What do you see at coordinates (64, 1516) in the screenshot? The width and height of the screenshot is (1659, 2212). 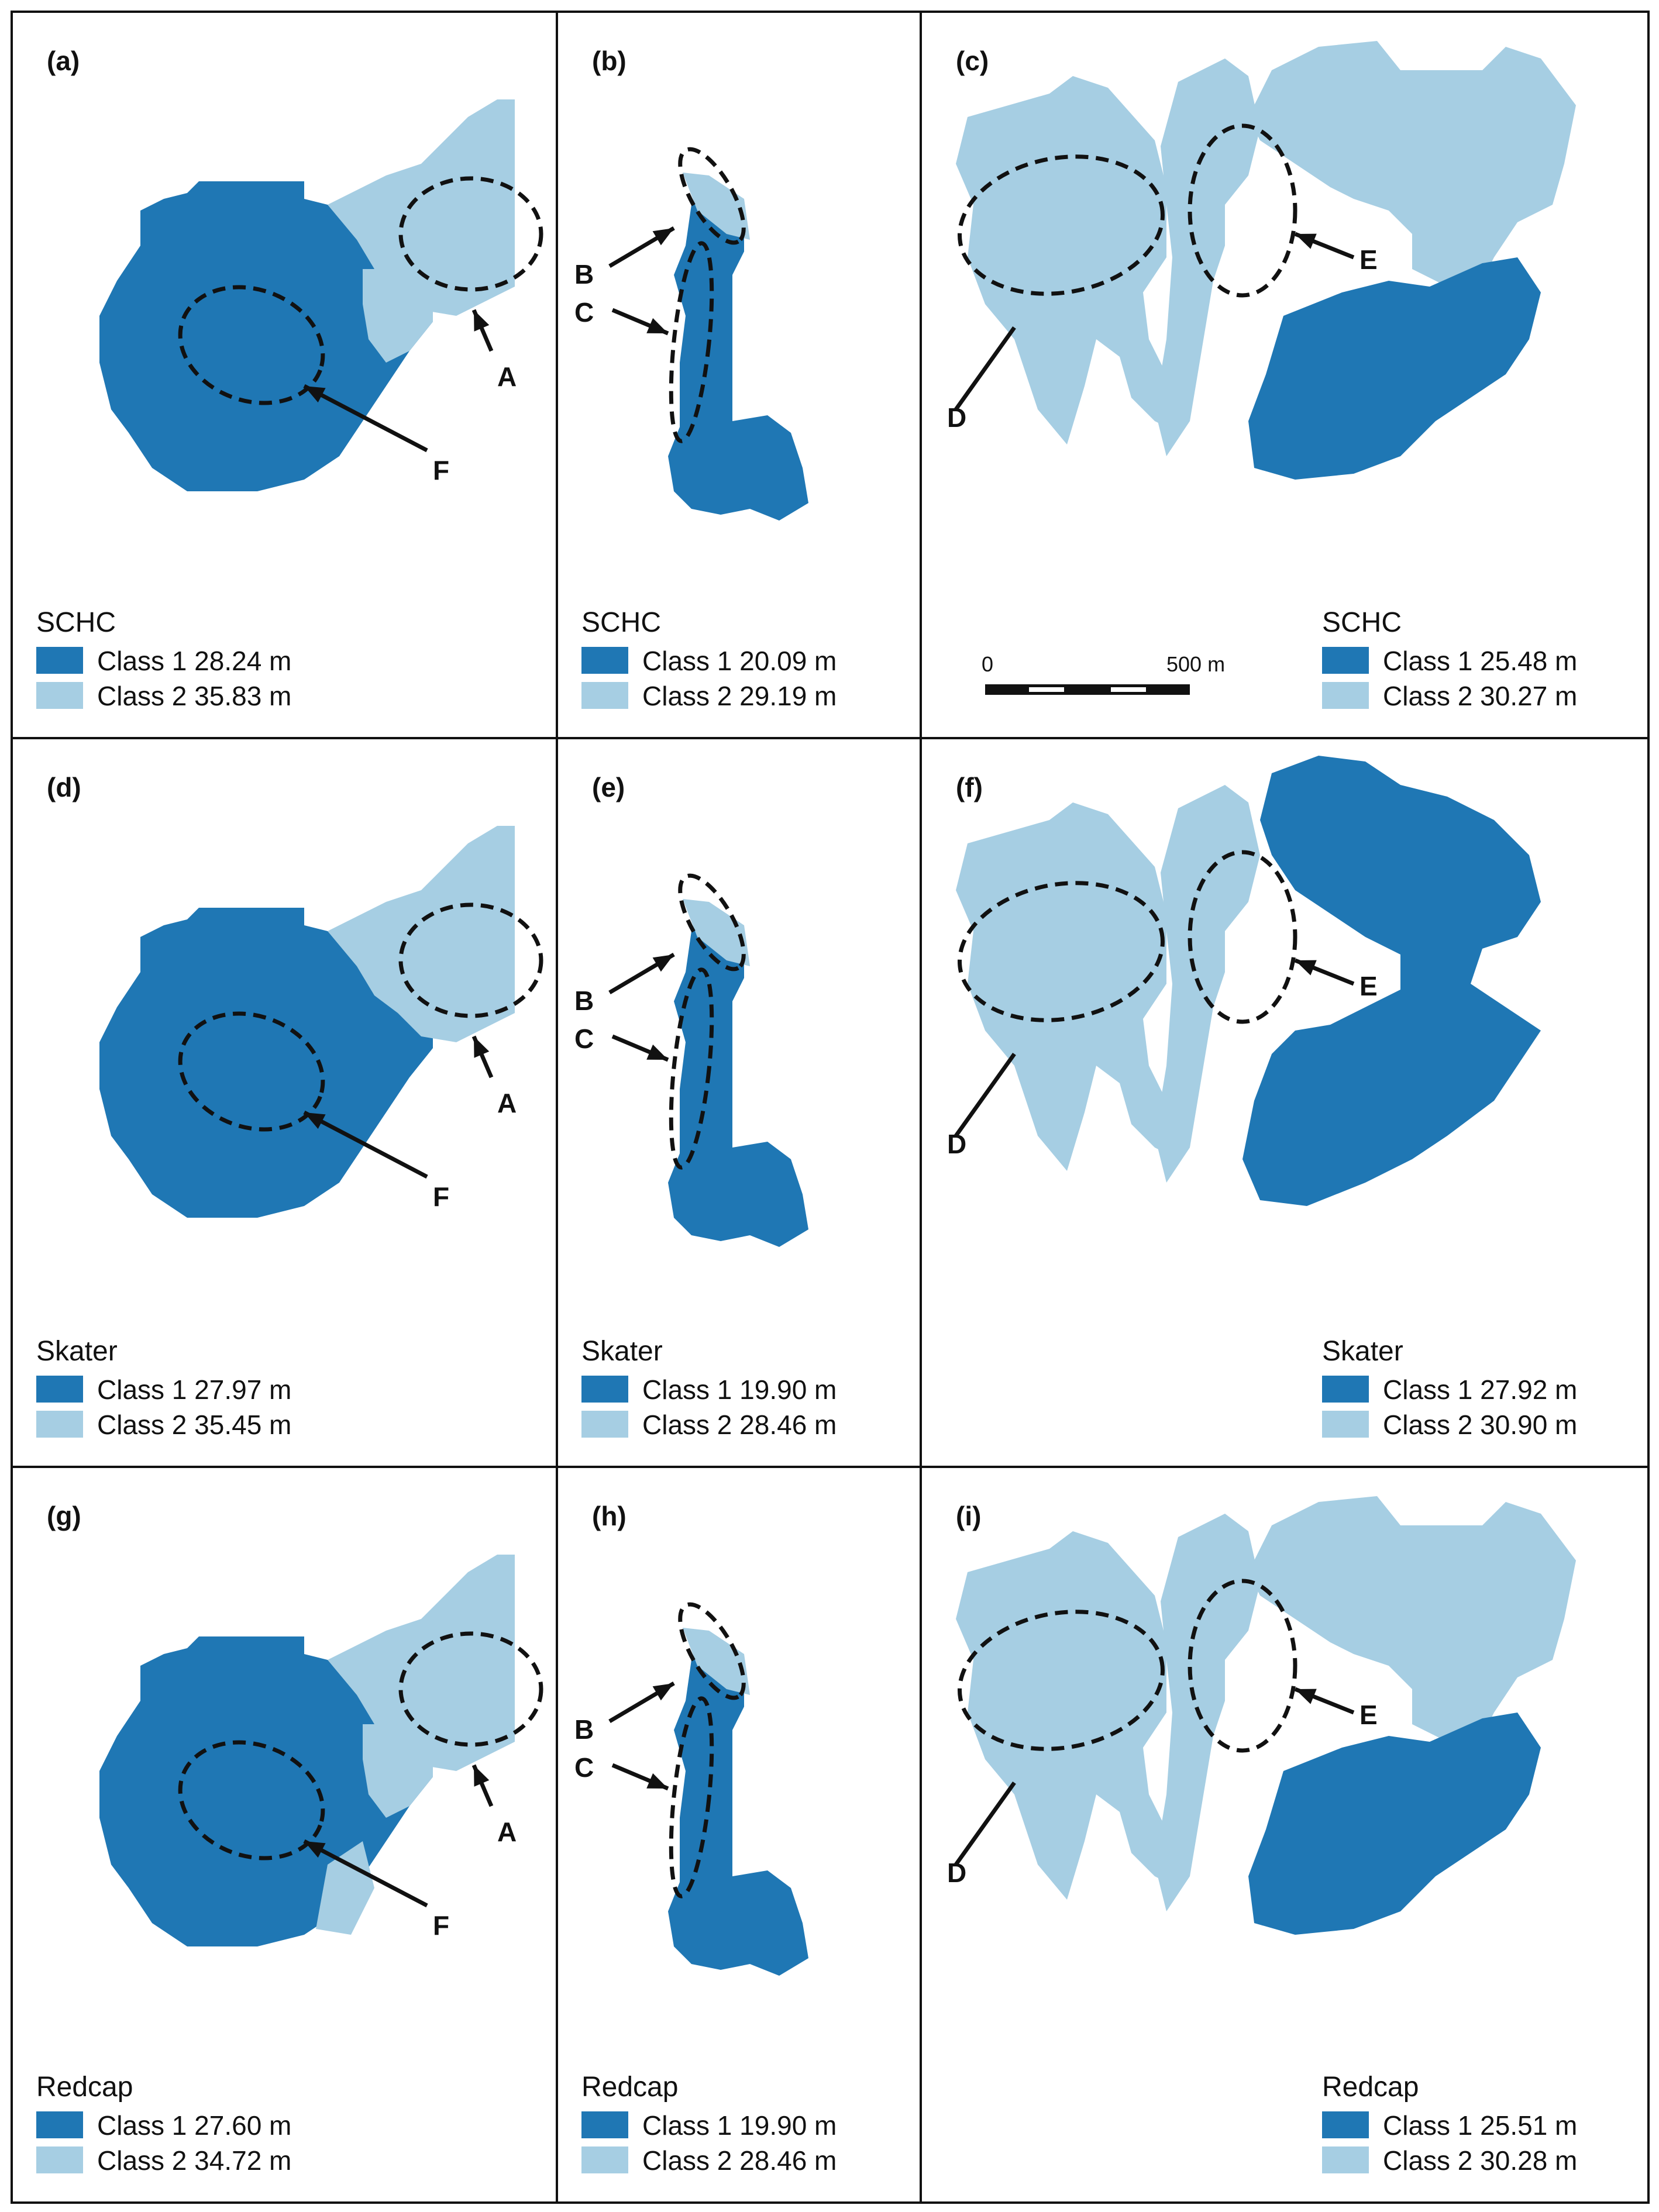 I see `panel-label: (g)` at bounding box center [64, 1516].